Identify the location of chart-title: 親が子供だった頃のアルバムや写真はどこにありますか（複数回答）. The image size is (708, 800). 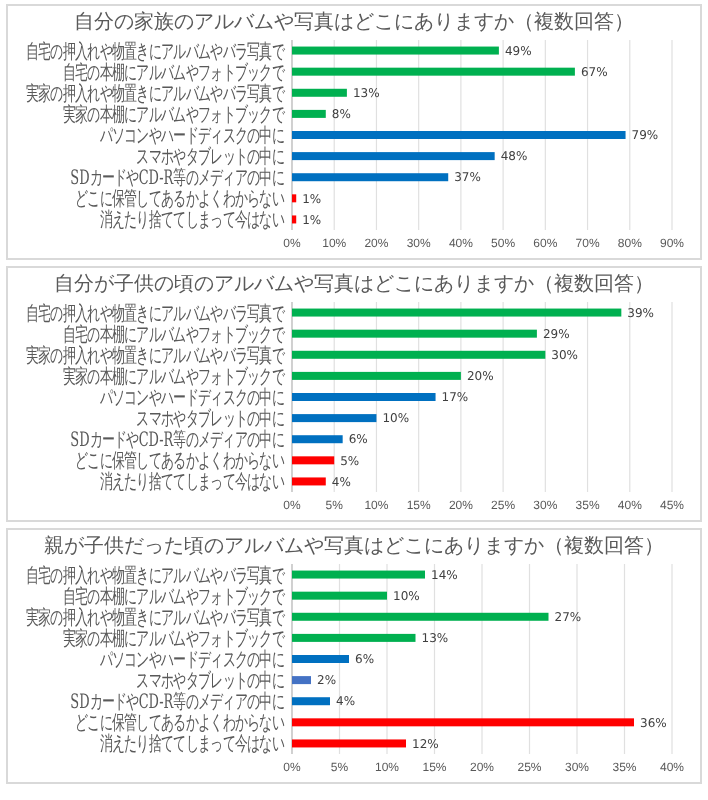
(354, 546).